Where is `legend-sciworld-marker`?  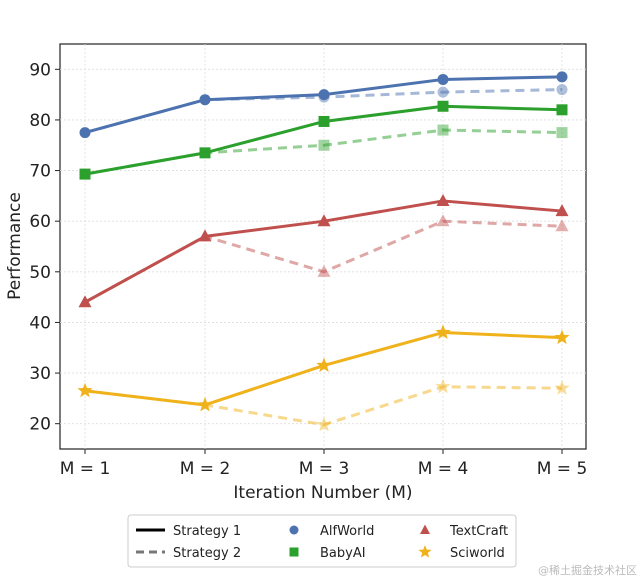 legend-sciworld-marker is located at coordinates (425, 551).